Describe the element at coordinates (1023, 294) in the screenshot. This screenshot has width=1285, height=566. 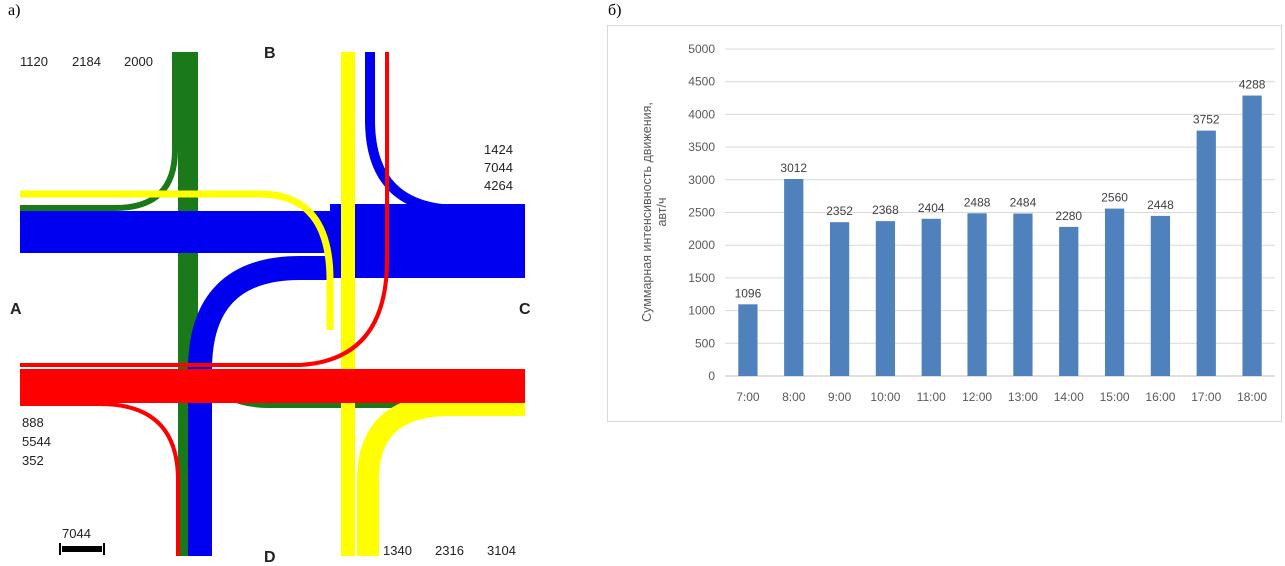
I see `bar-13:00` at that location.